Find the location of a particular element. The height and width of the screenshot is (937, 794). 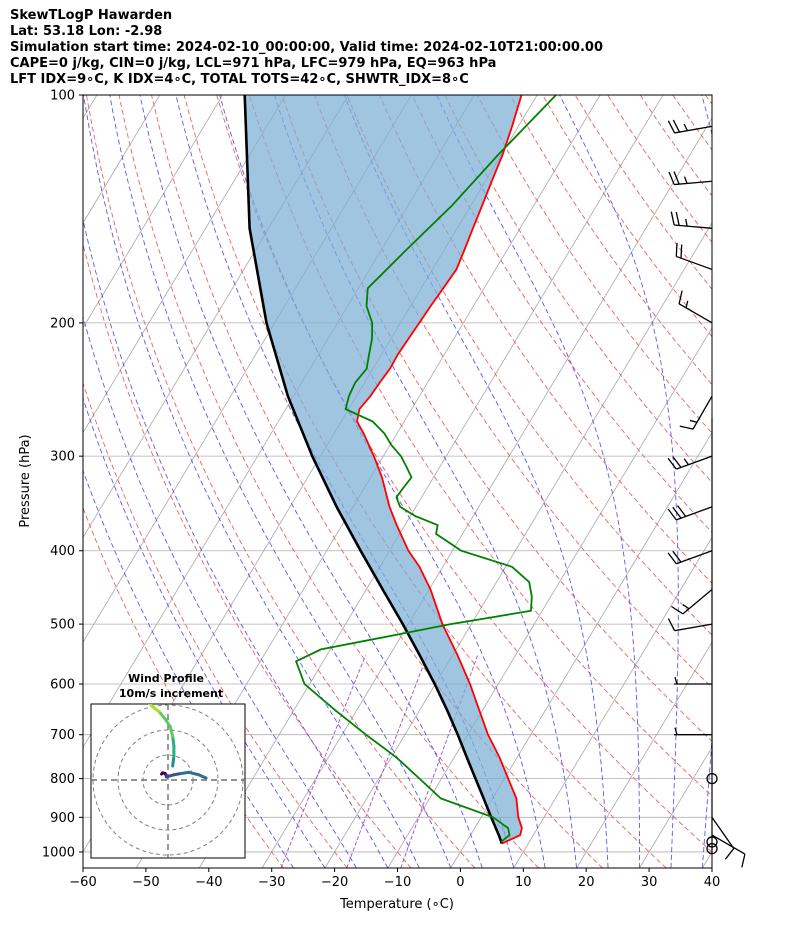

mixing-ratio-line is located at coordinates (387, 761).